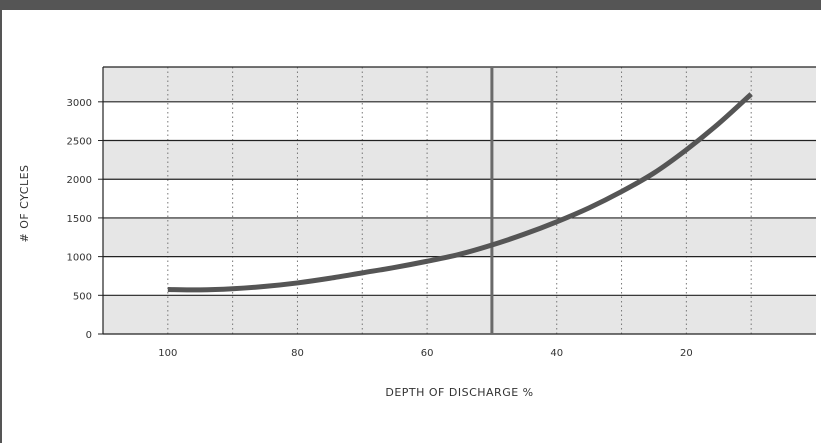 Image resolution: width=821 pixels, height=443 pixels. Describe the element at coordinates (79, 219) in the screenshot. I see `y-tick-label: 1500` at that location.